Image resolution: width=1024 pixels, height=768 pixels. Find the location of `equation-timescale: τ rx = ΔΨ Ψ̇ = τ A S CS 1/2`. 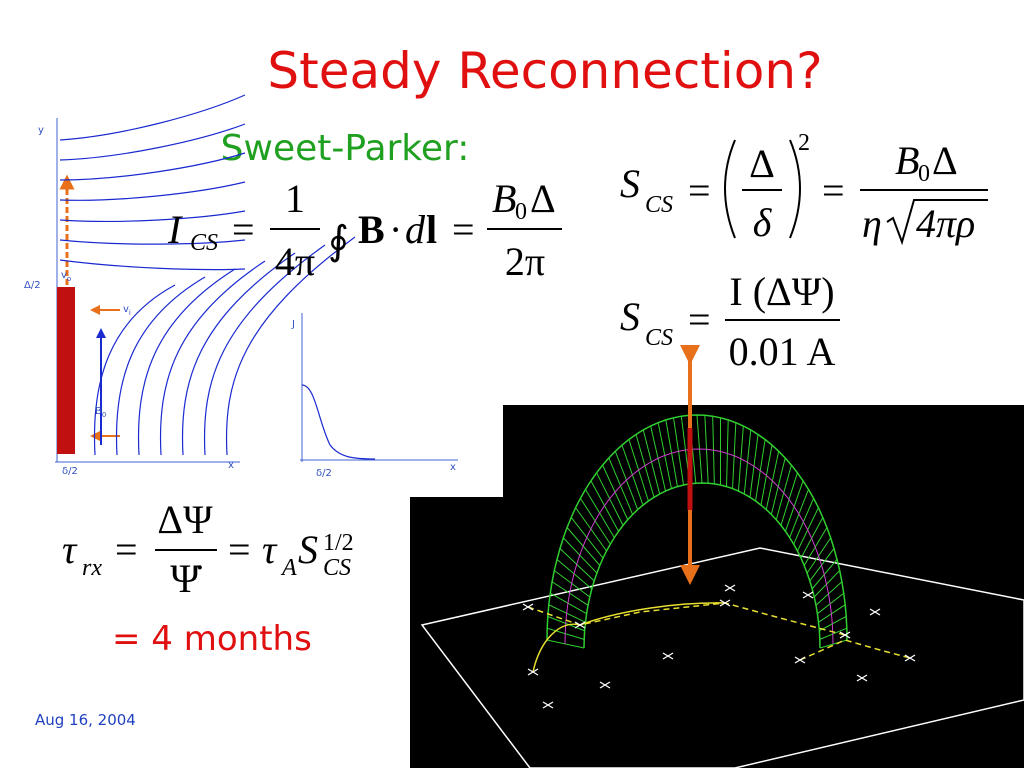

equation-timescale: τ rx = ΔΨ Ψ̇ = τ A S CS 1/2 is located at coordinates (208, 549).